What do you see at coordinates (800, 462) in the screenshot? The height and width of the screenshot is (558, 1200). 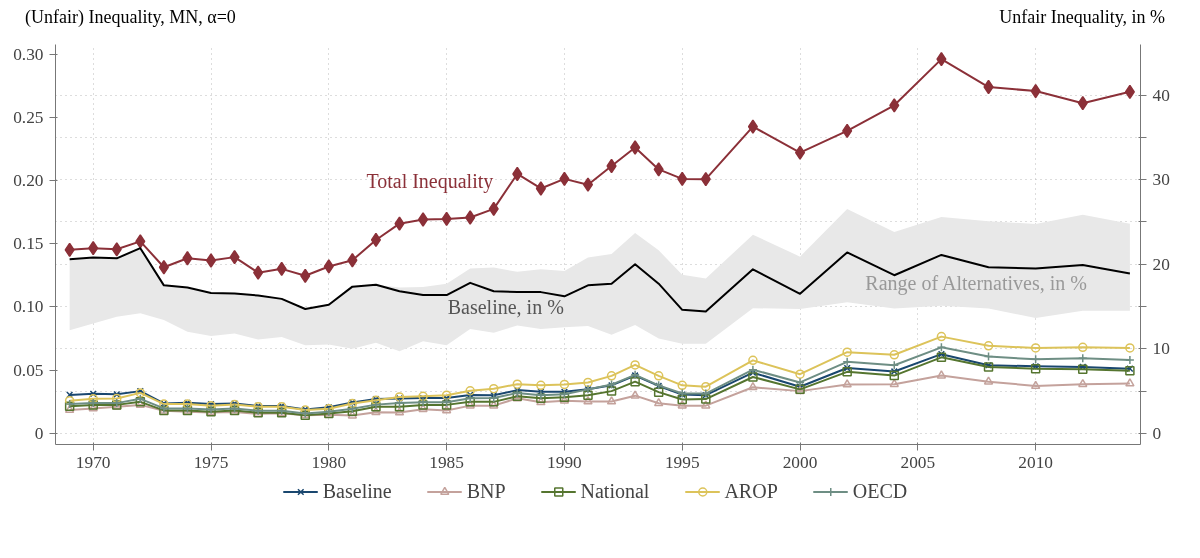 I see `x-tick-label: 2000` at bounding box center [800, 462].